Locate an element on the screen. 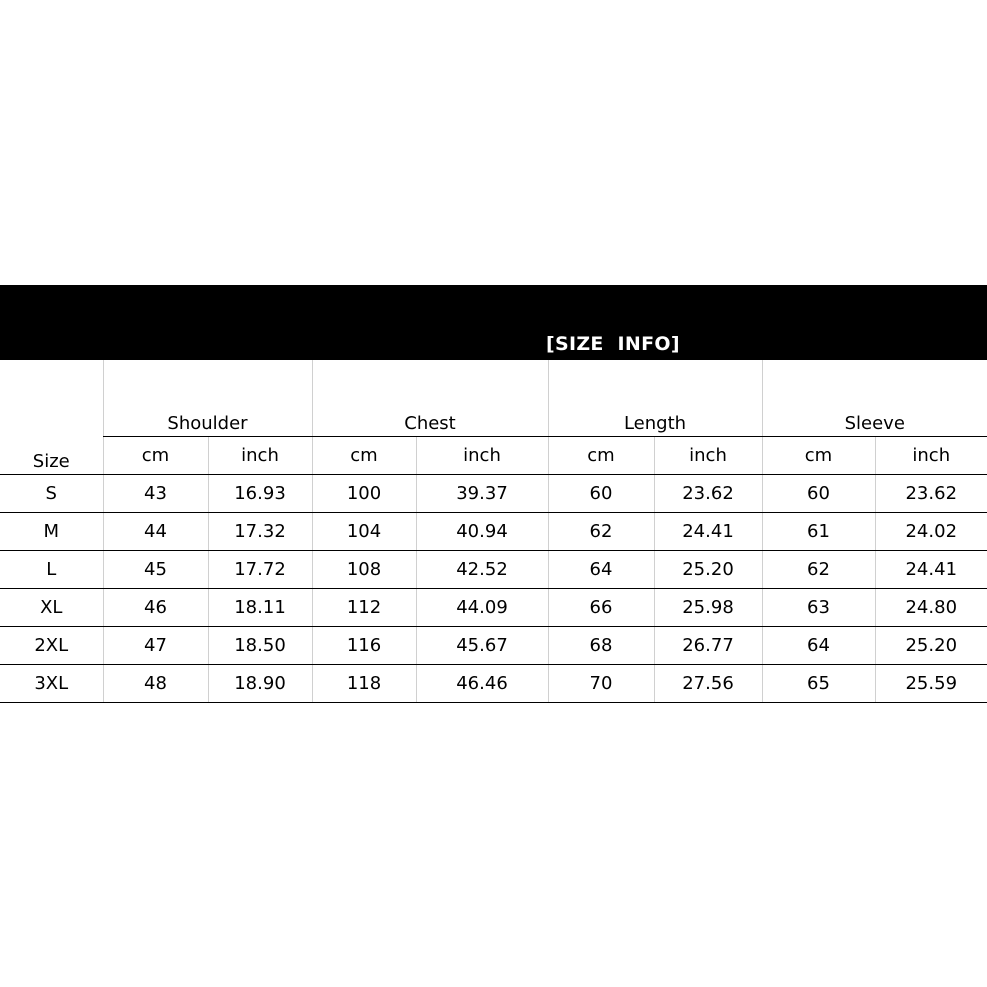 The image size is (987, 987). value-cell: 27.56 is located at coordinates (707, 683).